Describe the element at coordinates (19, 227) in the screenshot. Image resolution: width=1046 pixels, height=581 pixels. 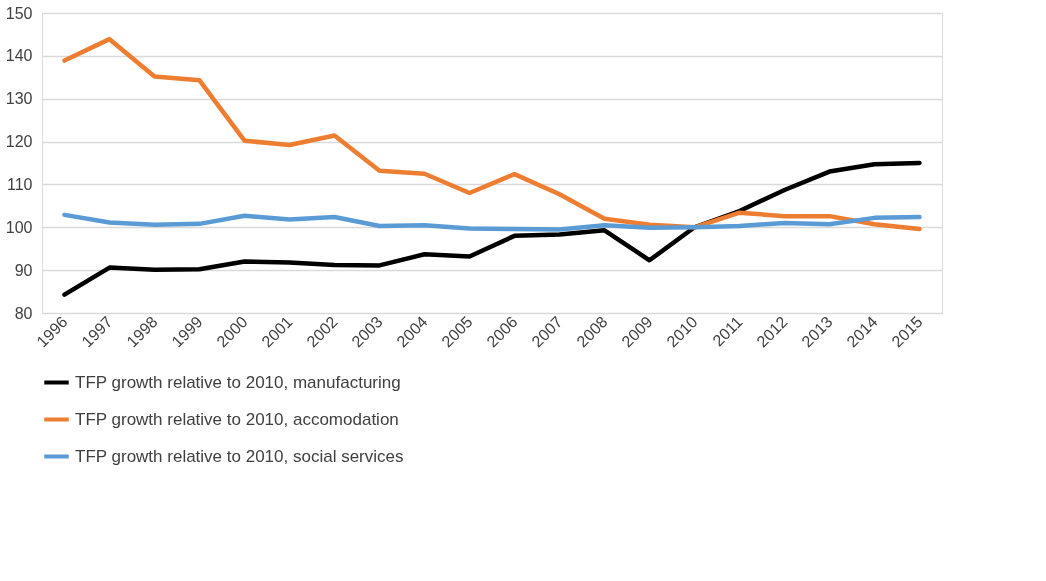
I see `y-tick-label: 100` at that location.